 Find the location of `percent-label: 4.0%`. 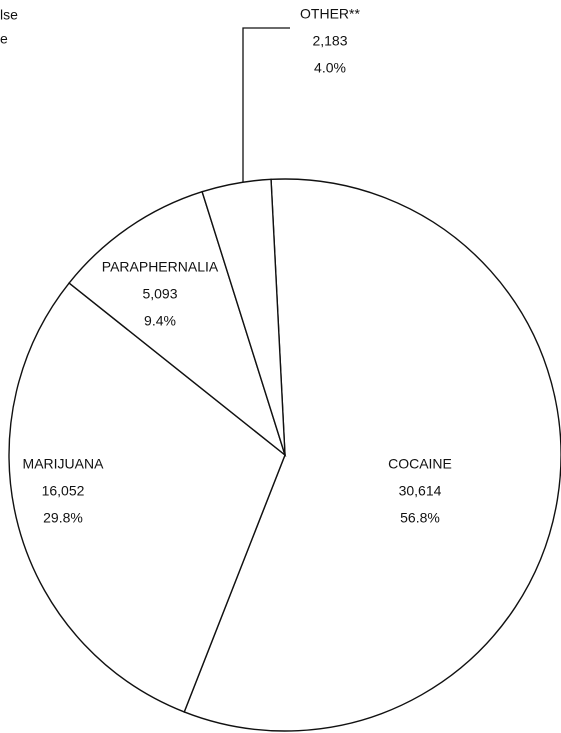

percent-label: 4.0% is located at coordinates (330, 68).